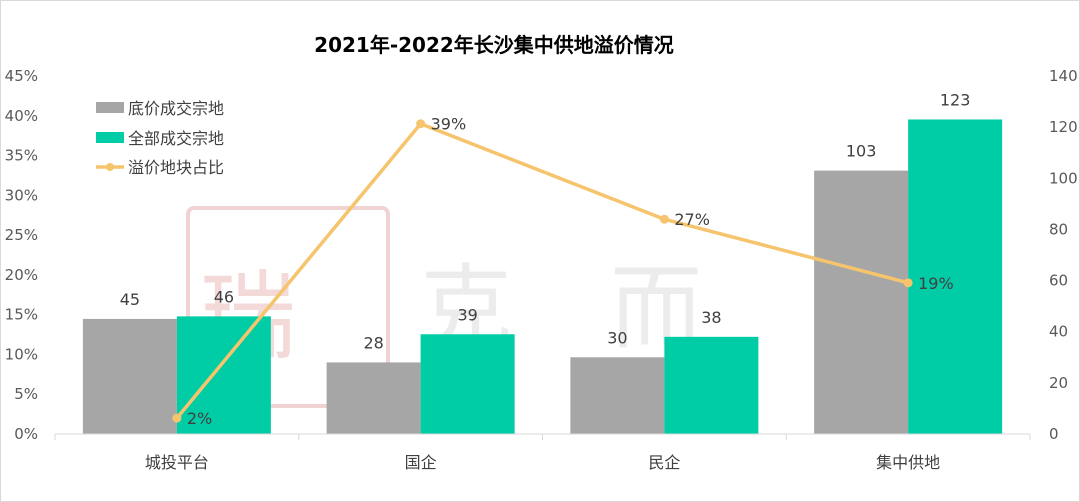  I want to click on category-labels: 城投平台 国企 民企 集中供地, so click(542, 462).